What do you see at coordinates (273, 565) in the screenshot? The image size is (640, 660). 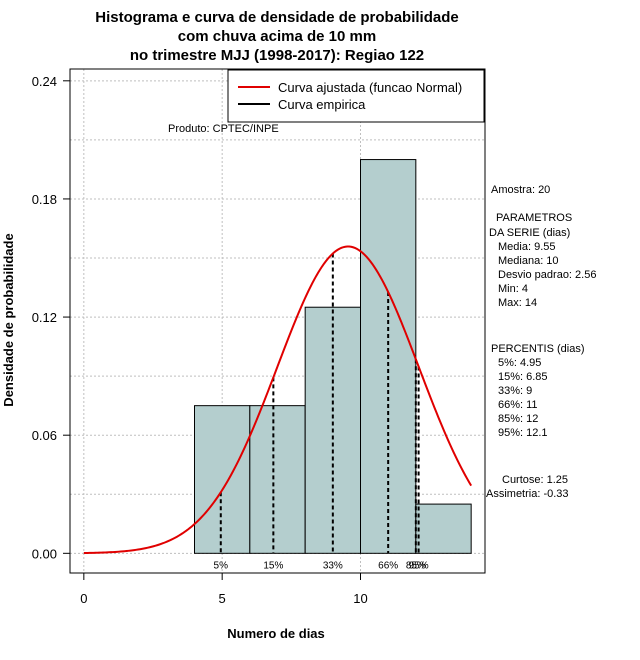 I see `percentile-label-1: 15%` at bounding box center [273, 565].